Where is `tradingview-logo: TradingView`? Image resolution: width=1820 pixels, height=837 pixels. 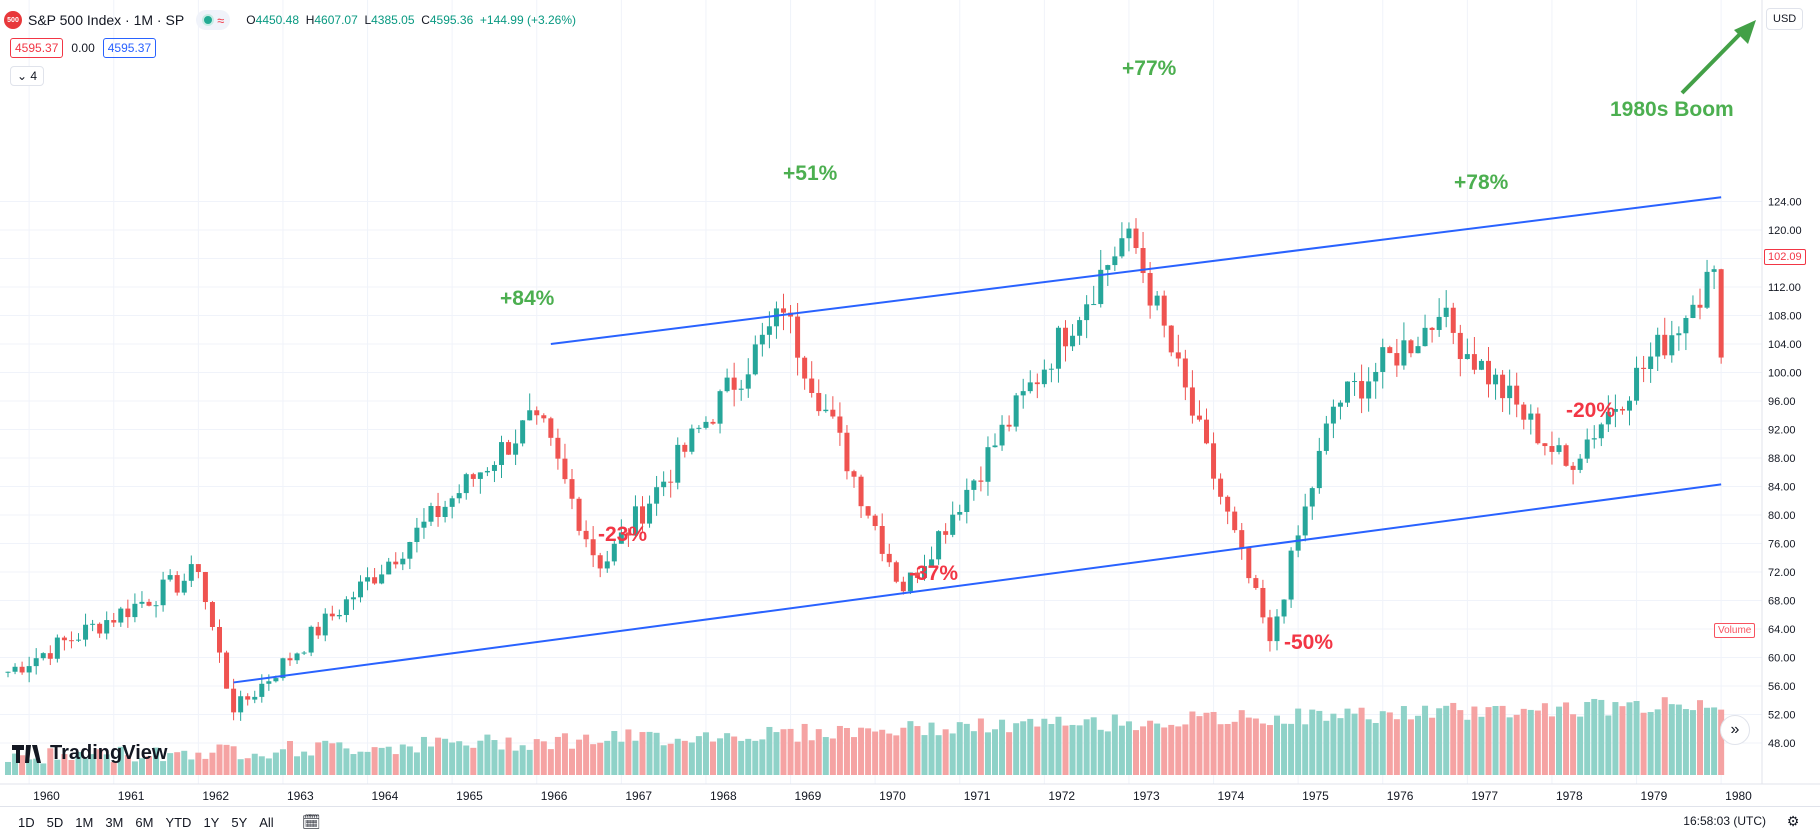
tradingview-logo: TradingView is located at coordinates (89, 753).